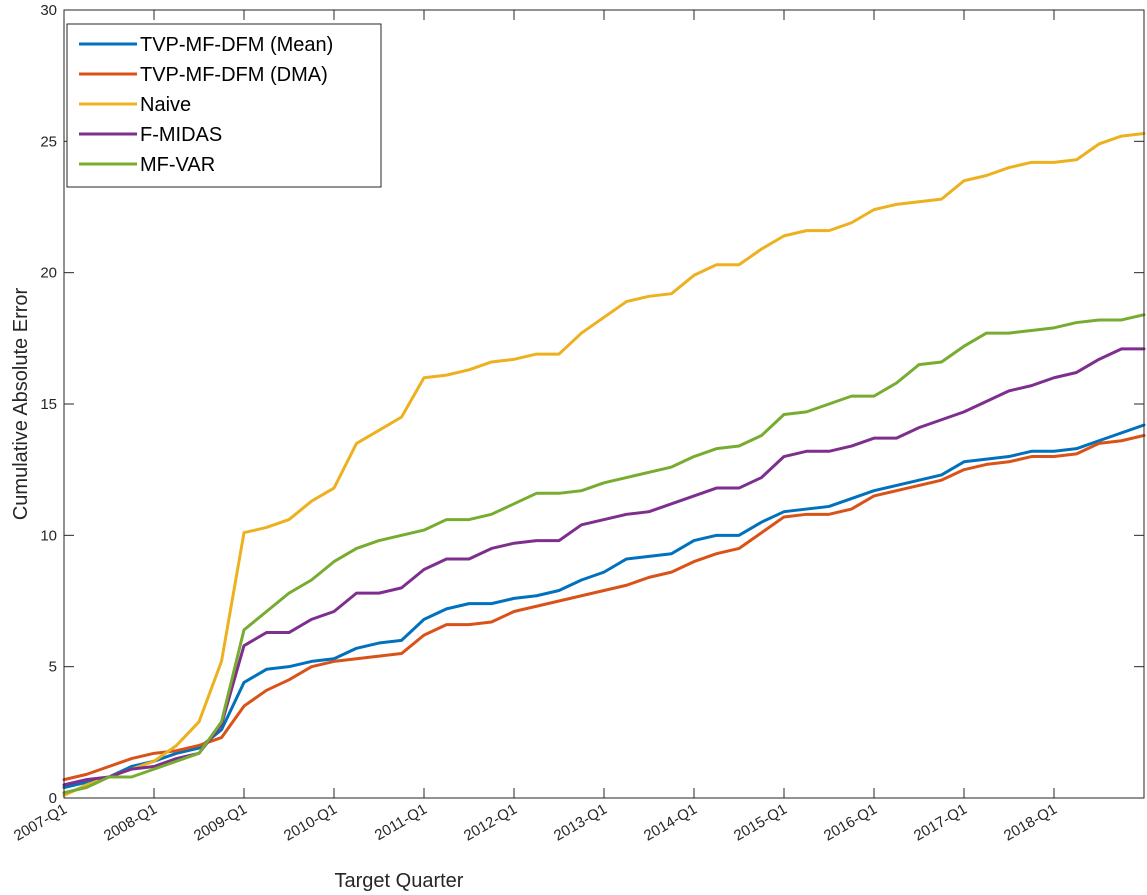 This screenshot has width=1147, height=895. What do you see at coordinates (220, 823) in the screenshot?
I see `x-tick-label-2: 2009-Q1` at bounding box center [220, 823].